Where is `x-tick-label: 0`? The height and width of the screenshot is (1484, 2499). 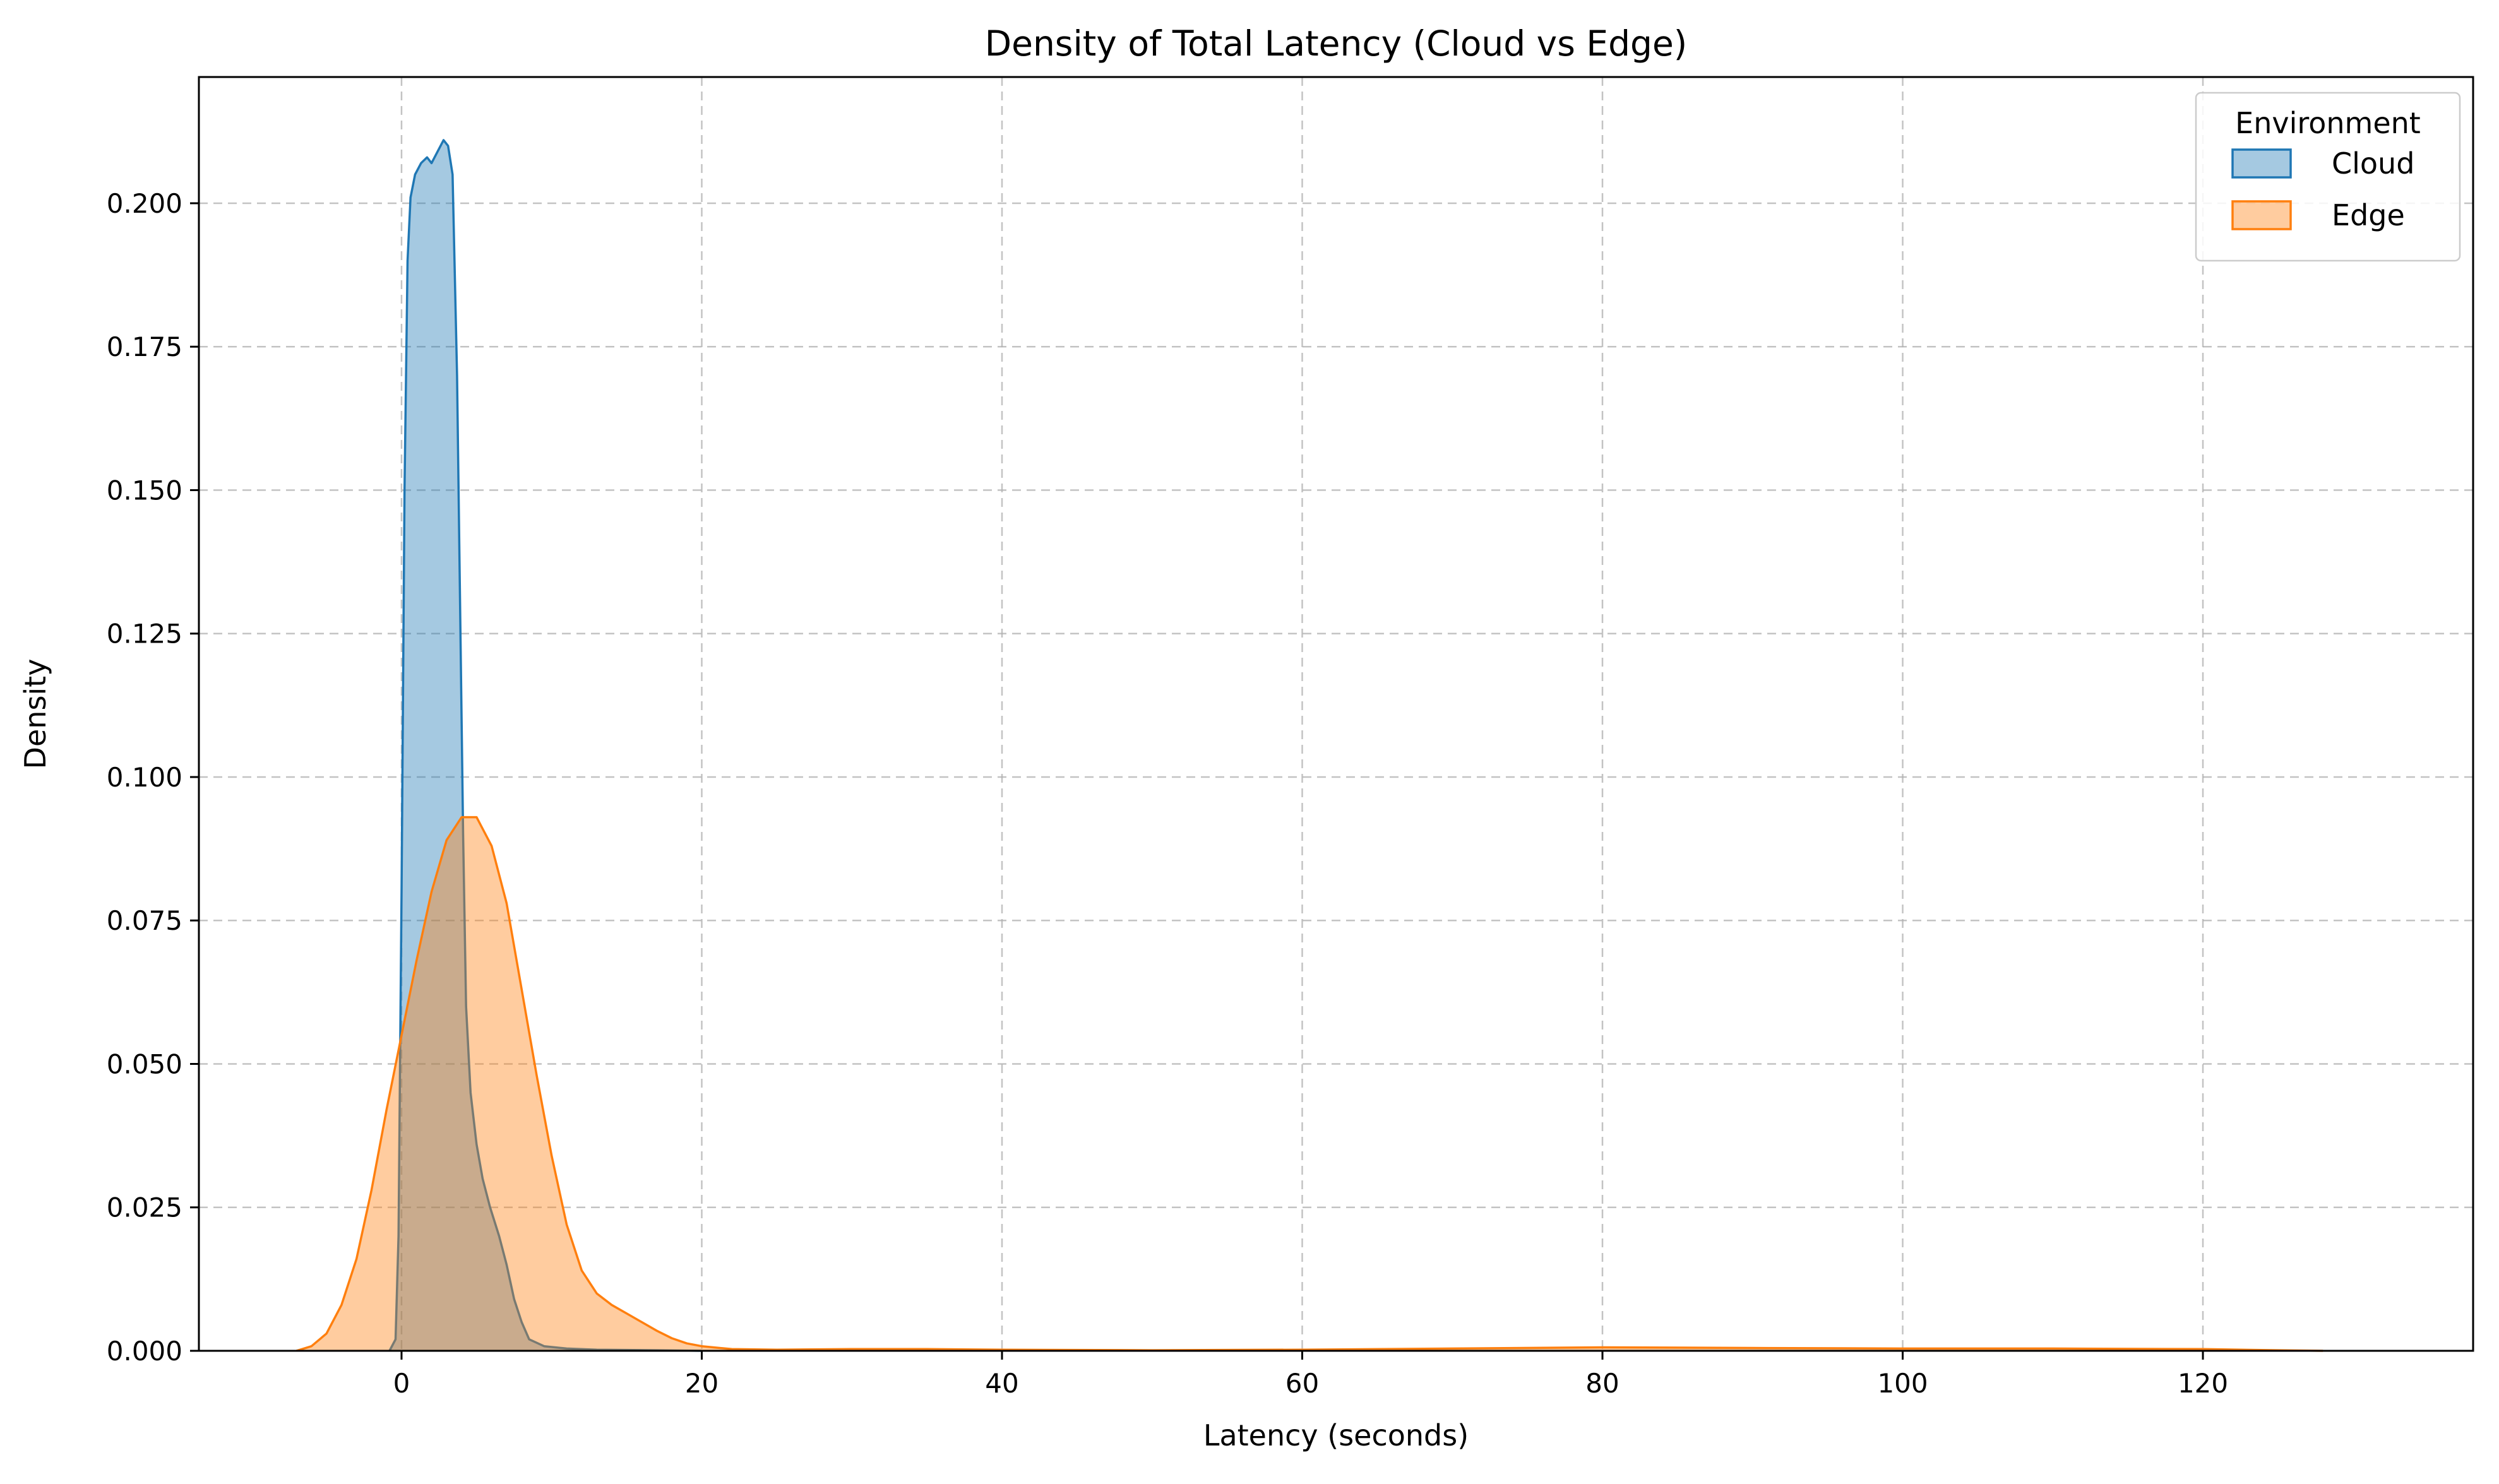 x-tick-label: 0 is located at coordinates (401, 1383).